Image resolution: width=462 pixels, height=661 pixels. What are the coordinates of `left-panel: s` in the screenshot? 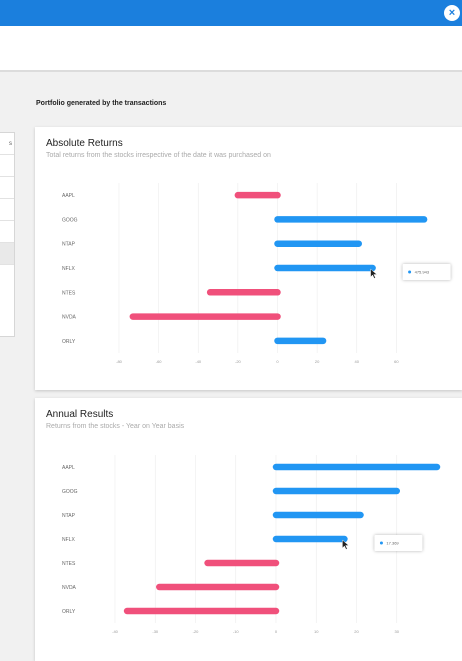 It's located at (7, 234).